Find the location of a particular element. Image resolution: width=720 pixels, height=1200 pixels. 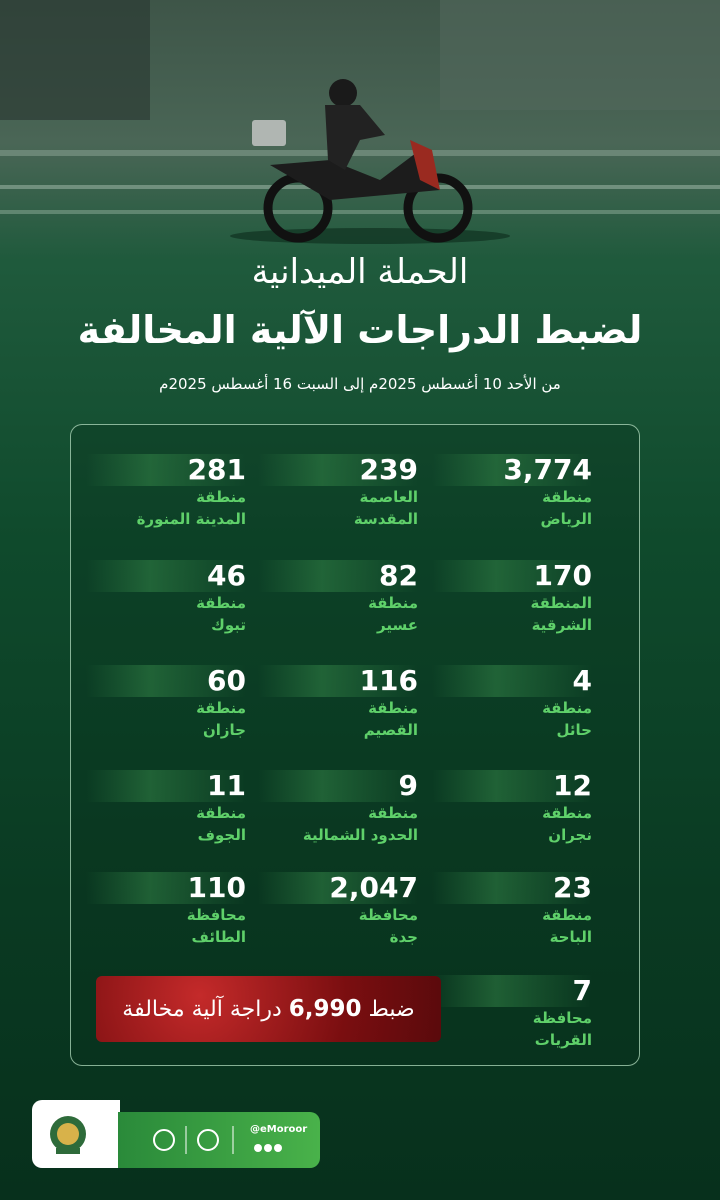

region-count: 116 is located at coordinates (388, 680).